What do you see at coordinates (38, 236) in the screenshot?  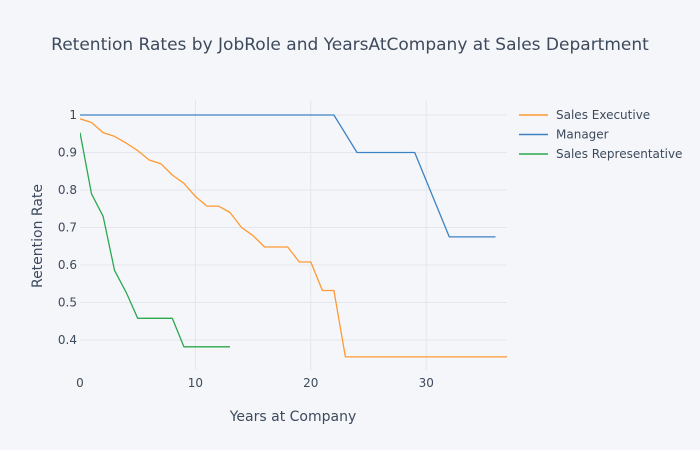 I see `y-axis-title: Retention Rate` at bounding box center [38, 236].